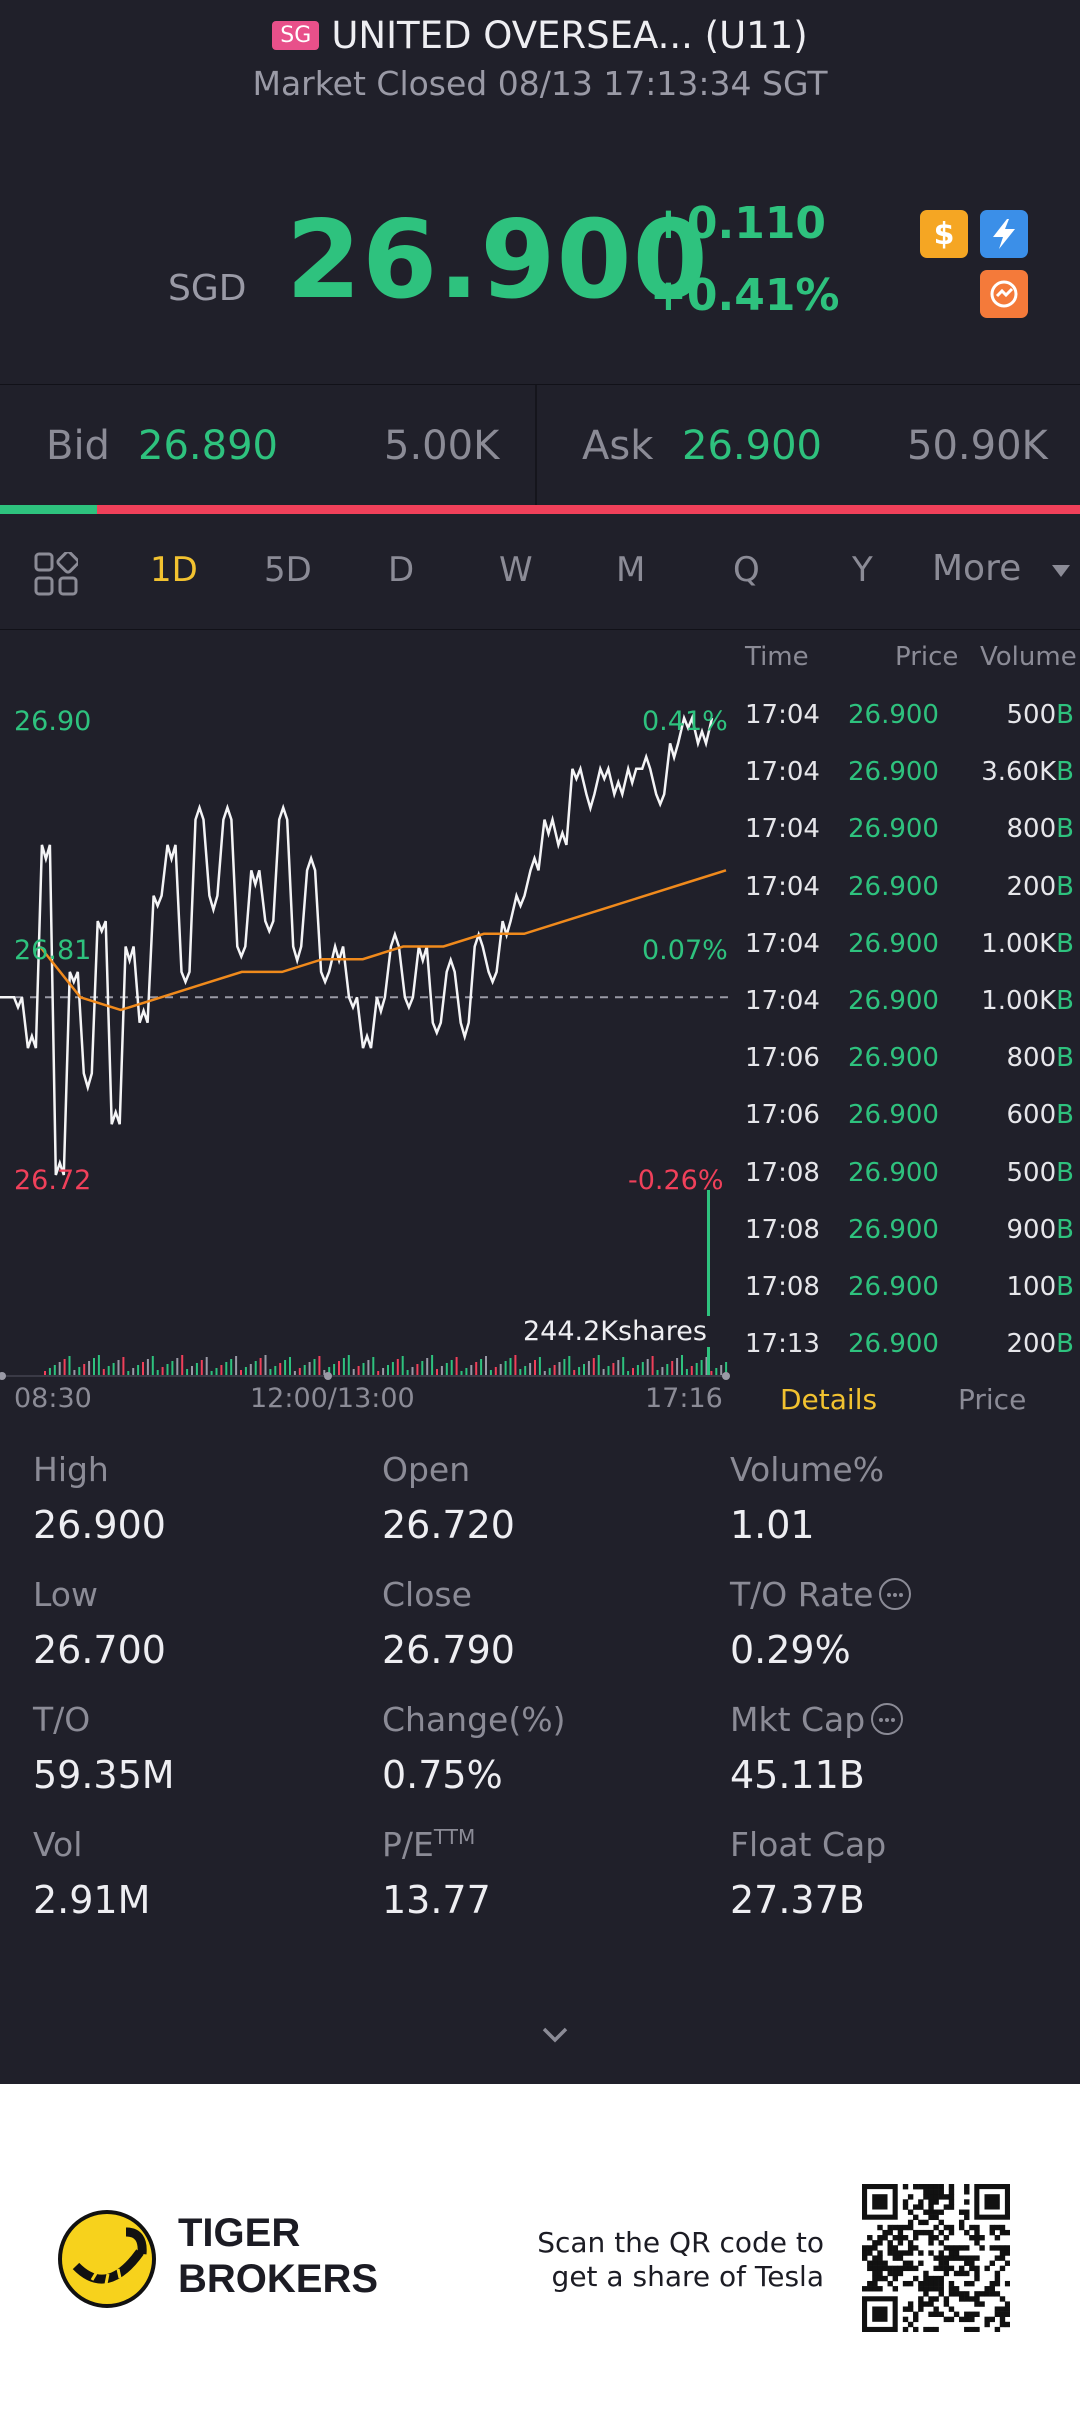 The height and width of the screenshot is (2429, 1080). What do you see at coordinates (1004, 294) in the screenshot?
I see `swap-icon` at bounding box center [1004, 294].